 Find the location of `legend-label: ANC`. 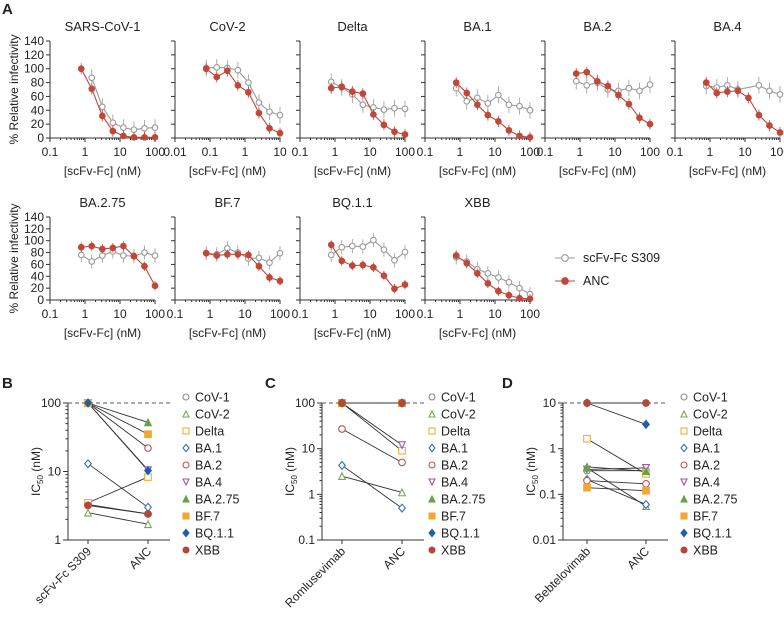

legend-label: ANC is located at coordinates (596, 281).